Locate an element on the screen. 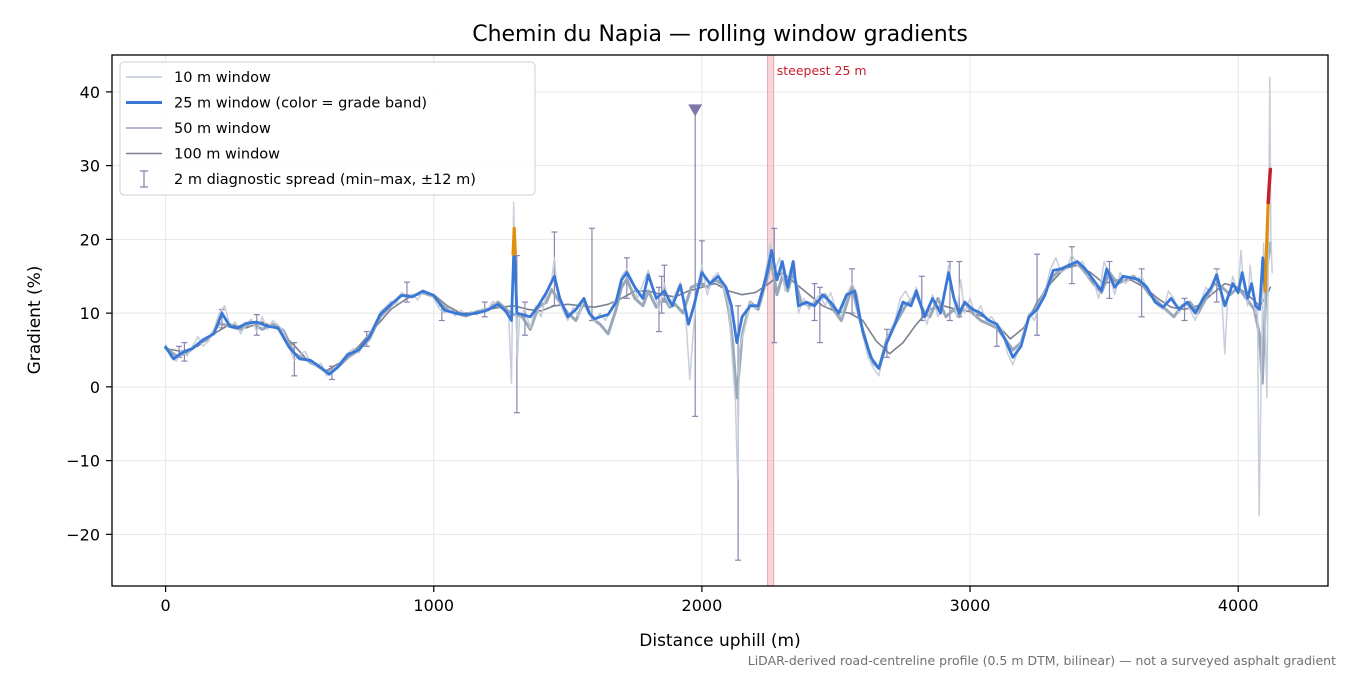  y-axis-label: Gradient (%) is located at coordinates (35, 320).